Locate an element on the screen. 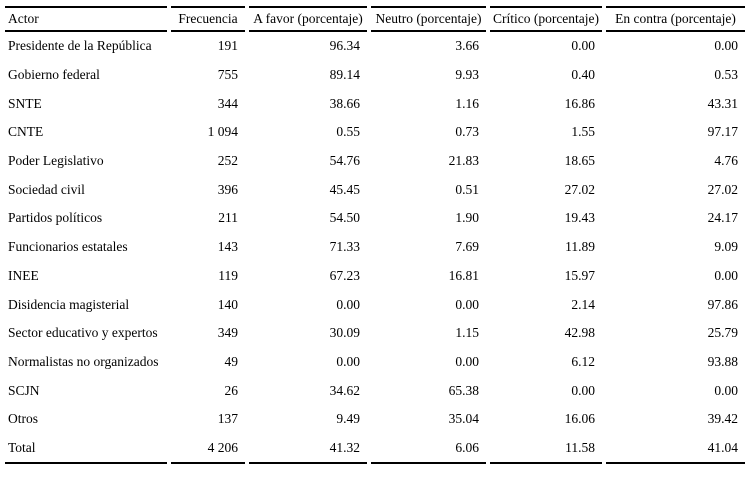  cell-actor: SCJN is located at coordinates (24, 390).